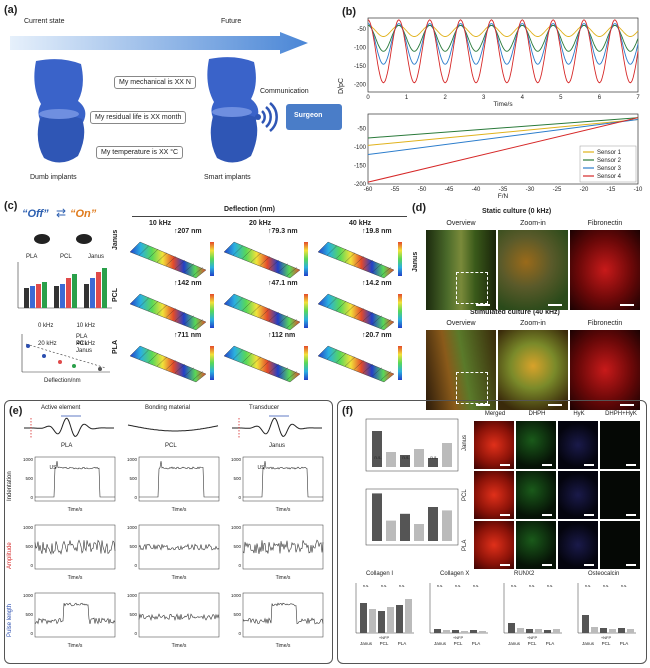  Describe the element at coordinates (84, 239) in the screenshot. I see `device-on` at that location.